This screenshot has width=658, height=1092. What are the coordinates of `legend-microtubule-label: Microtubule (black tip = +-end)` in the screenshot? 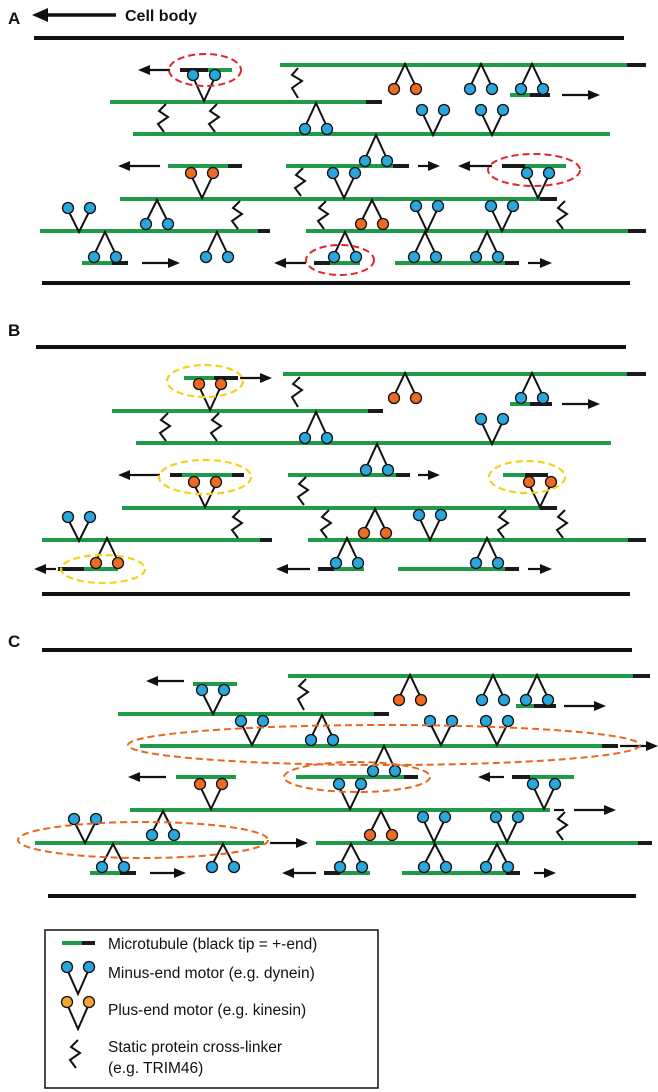 It's located at (212, 944).